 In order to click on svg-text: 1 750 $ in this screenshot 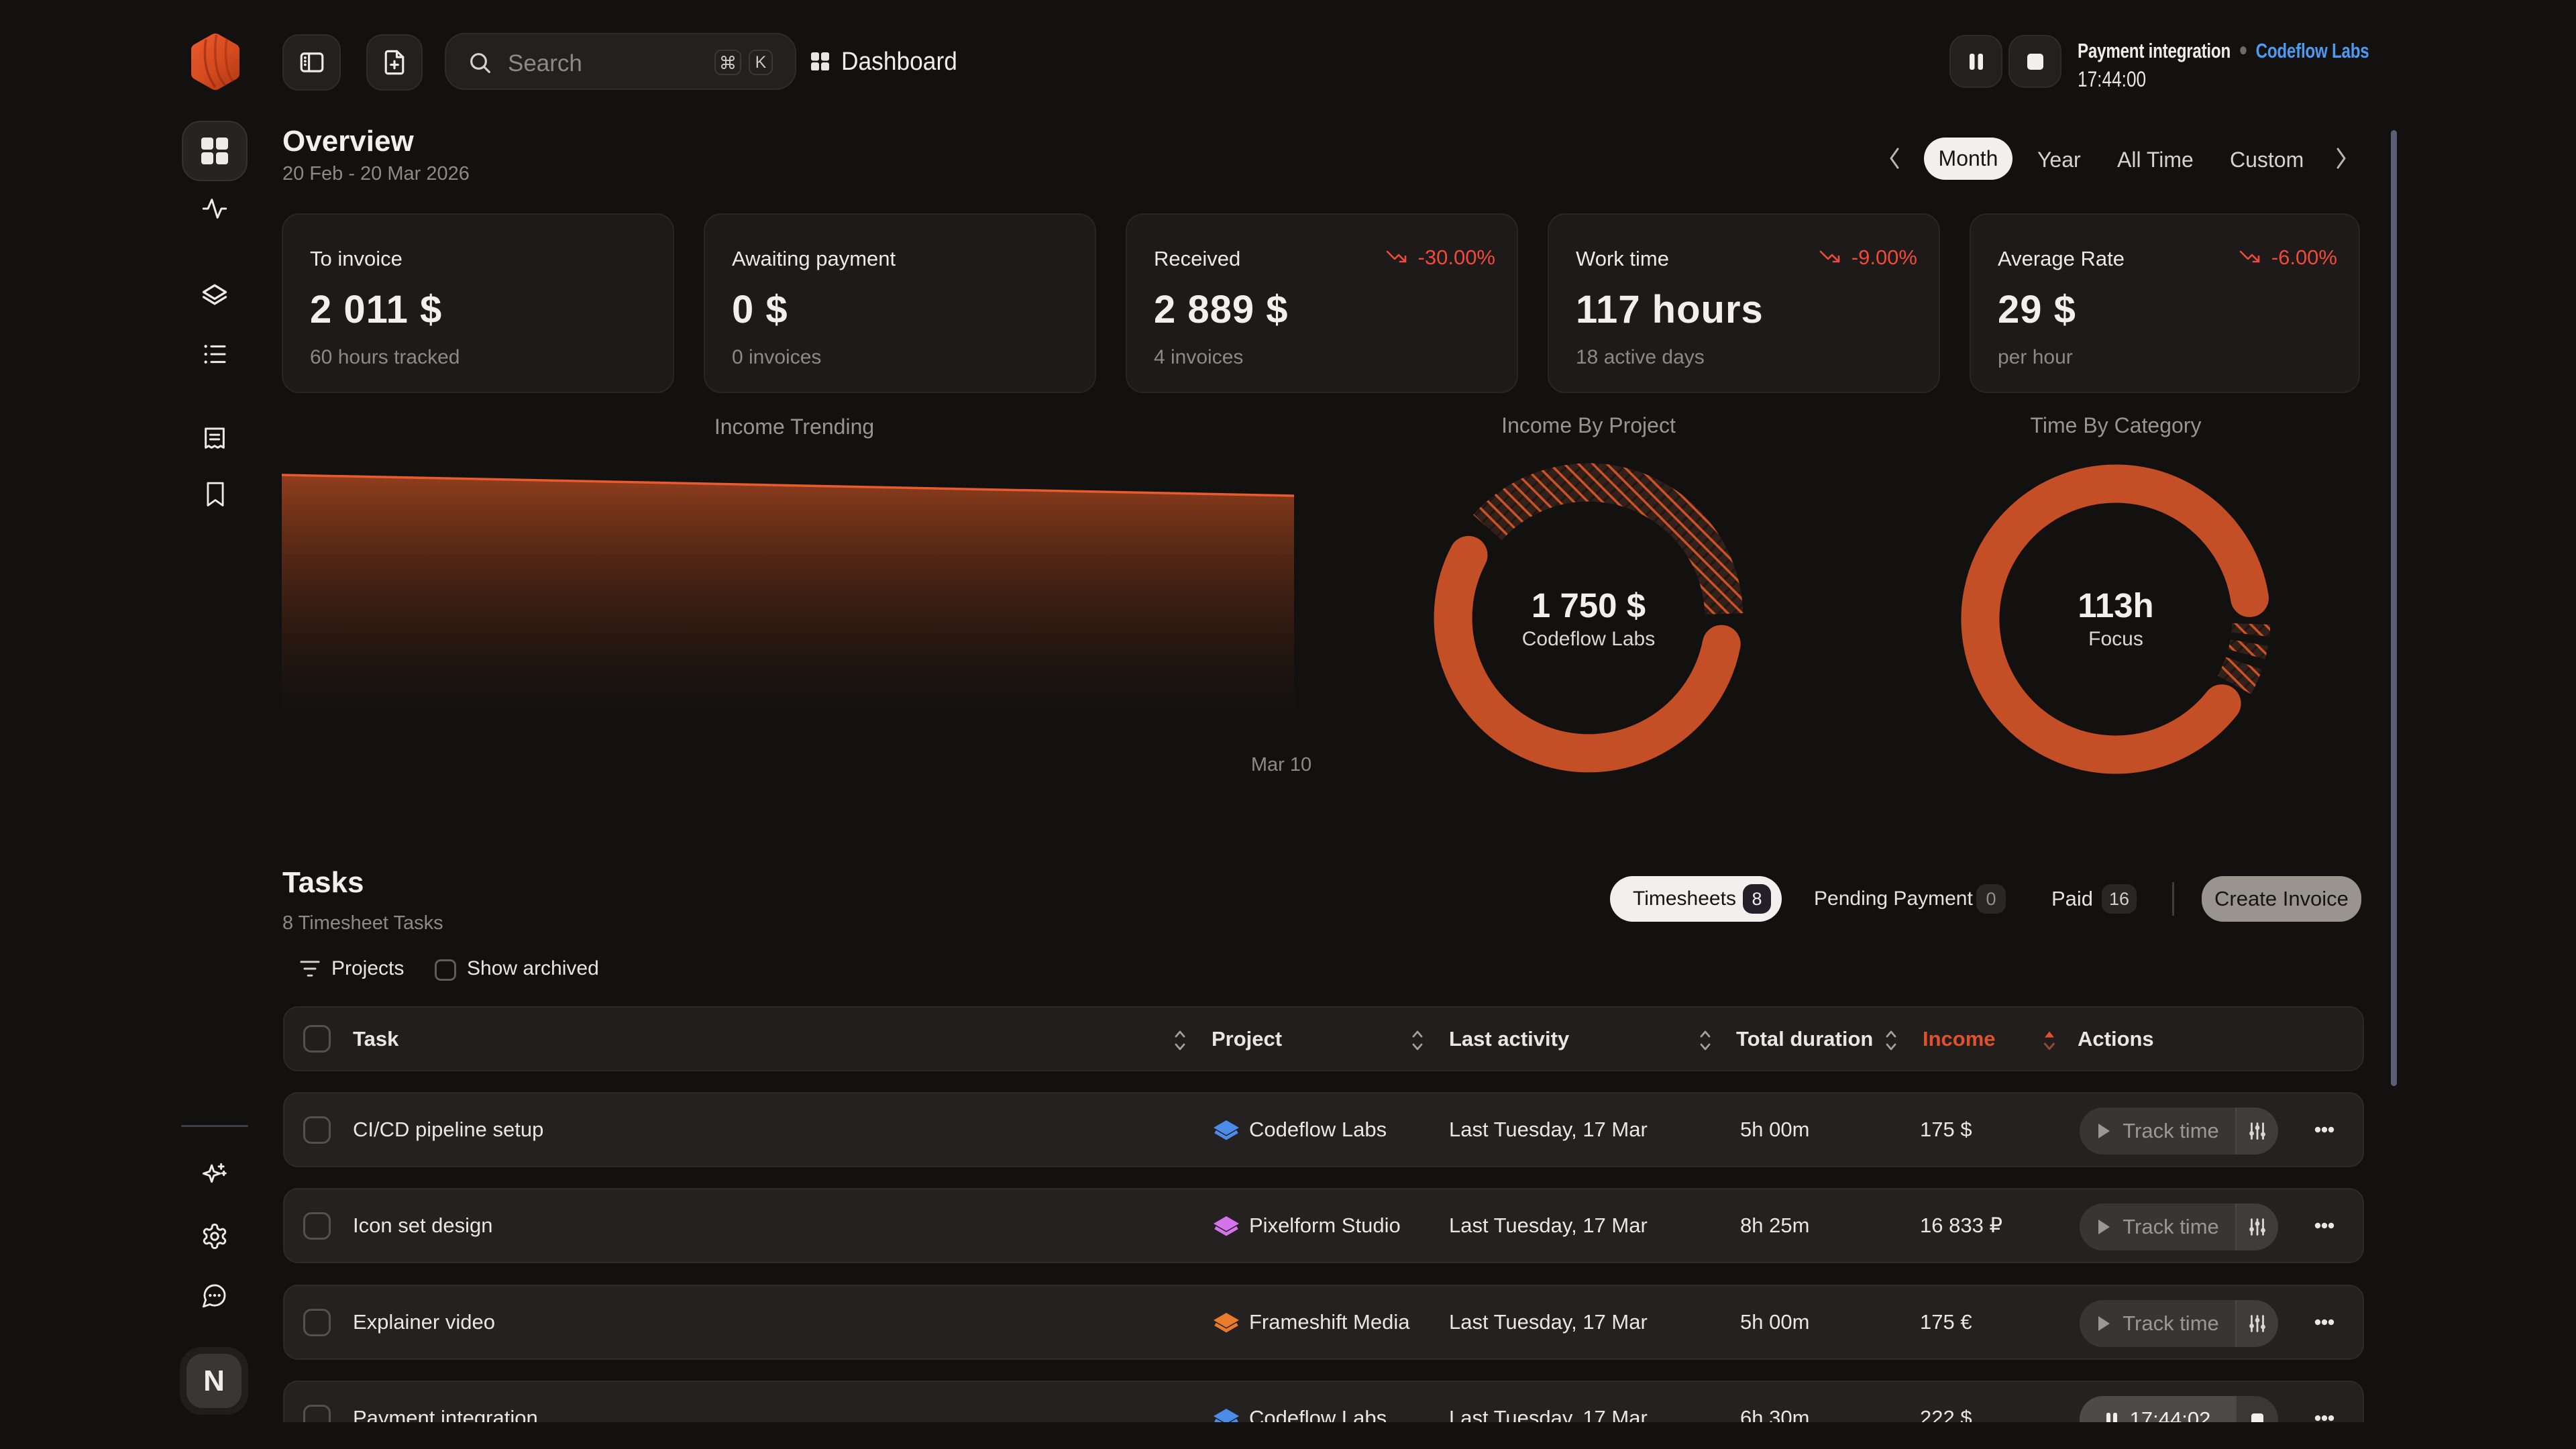, I will do `click(1589, 605)`.